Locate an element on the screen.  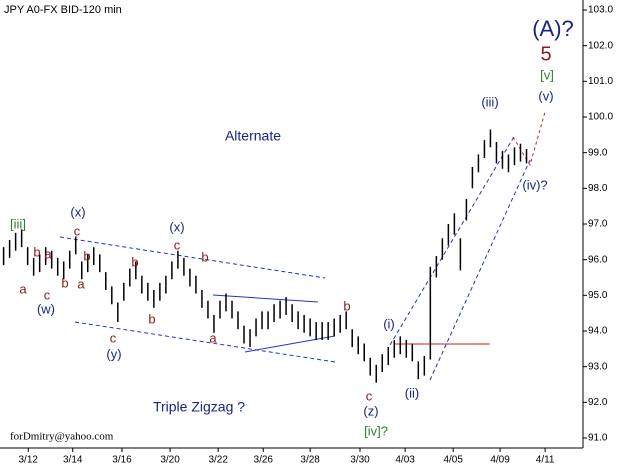
y-tick-label: 99.0 is located at coordinates (598, 152).